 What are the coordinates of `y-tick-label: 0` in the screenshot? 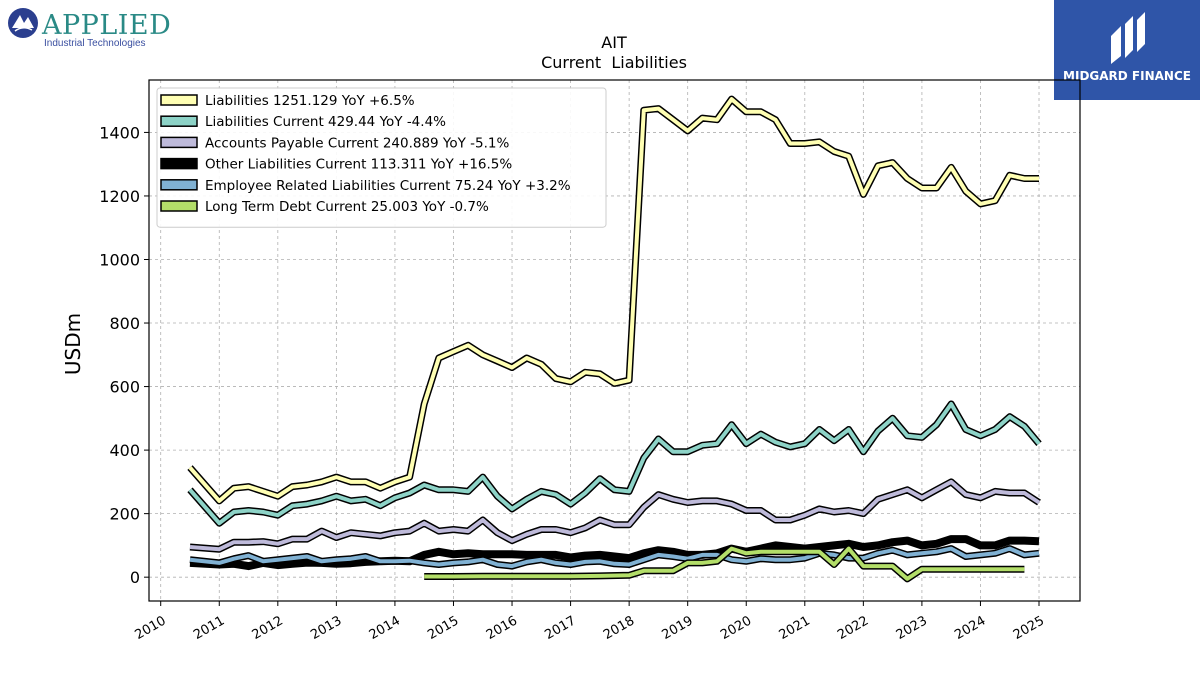 It's located at (135, 577).